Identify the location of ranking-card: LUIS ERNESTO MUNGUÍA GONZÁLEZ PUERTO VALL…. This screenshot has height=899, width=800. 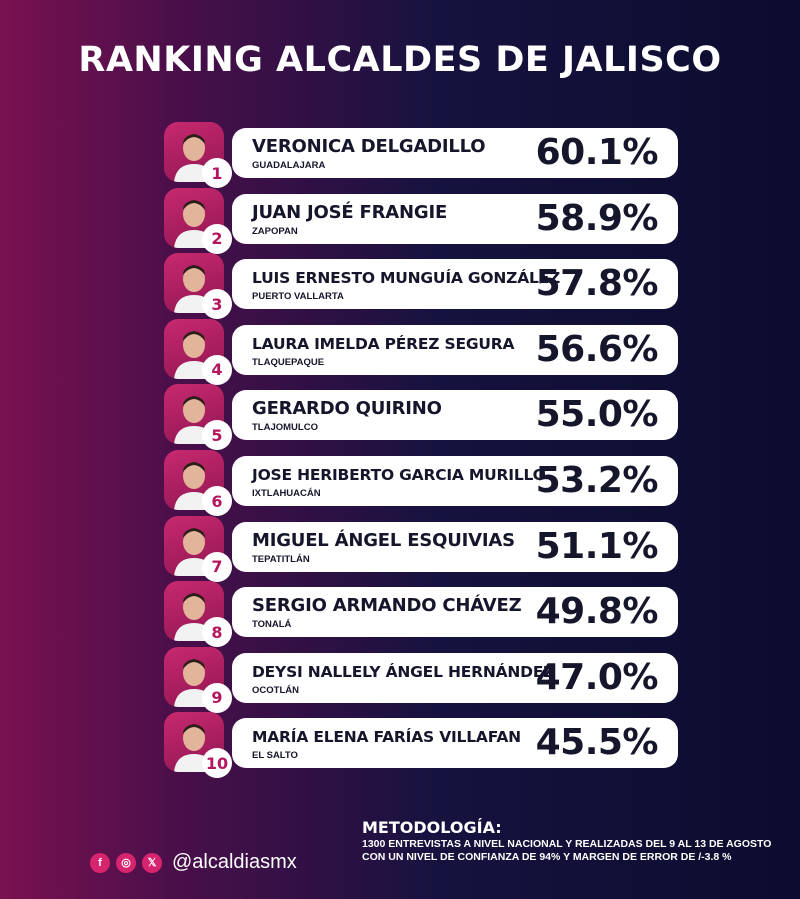
(455, 284).